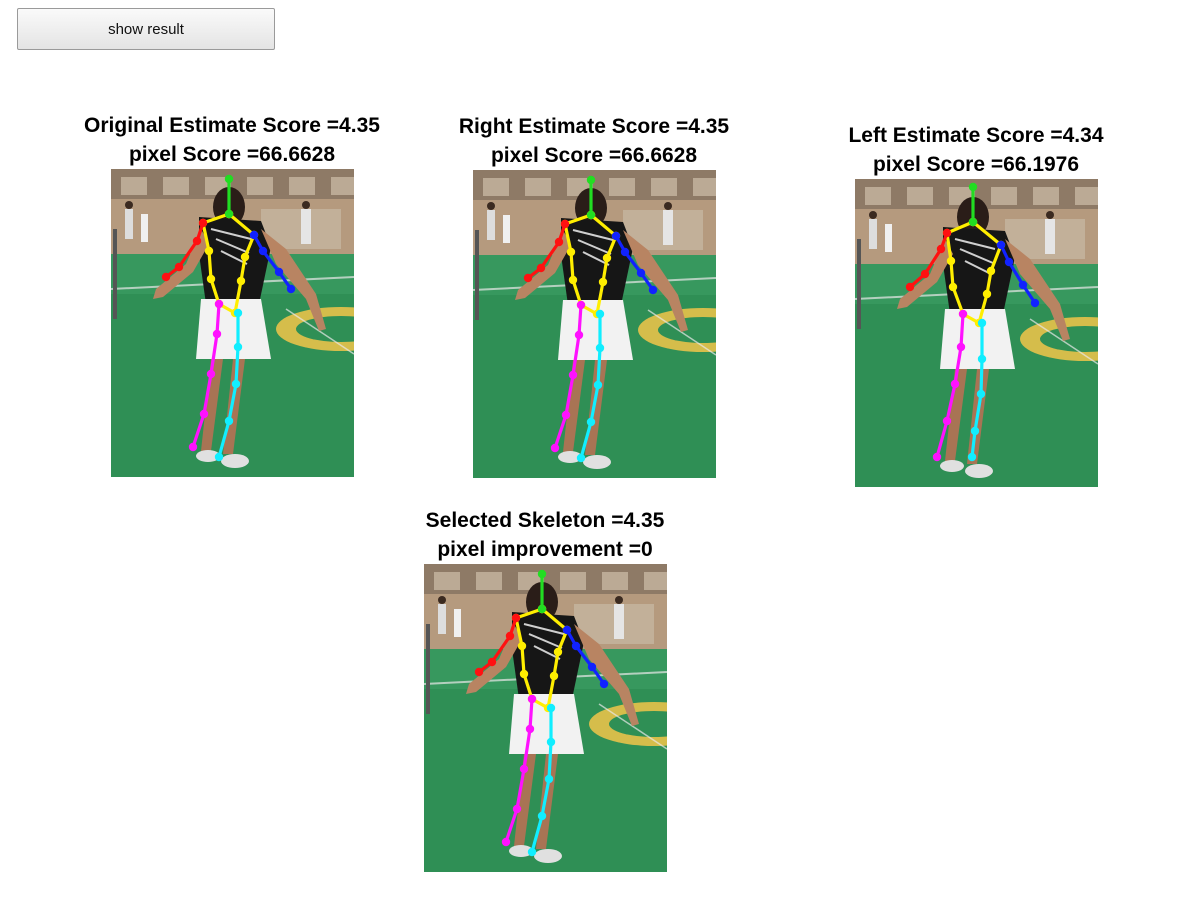 The image size is (1200, 900). What do you see at coordinates (146, 29) in the screenshot?
I see `show-result-button: show result` at bounding box center [146, 29].